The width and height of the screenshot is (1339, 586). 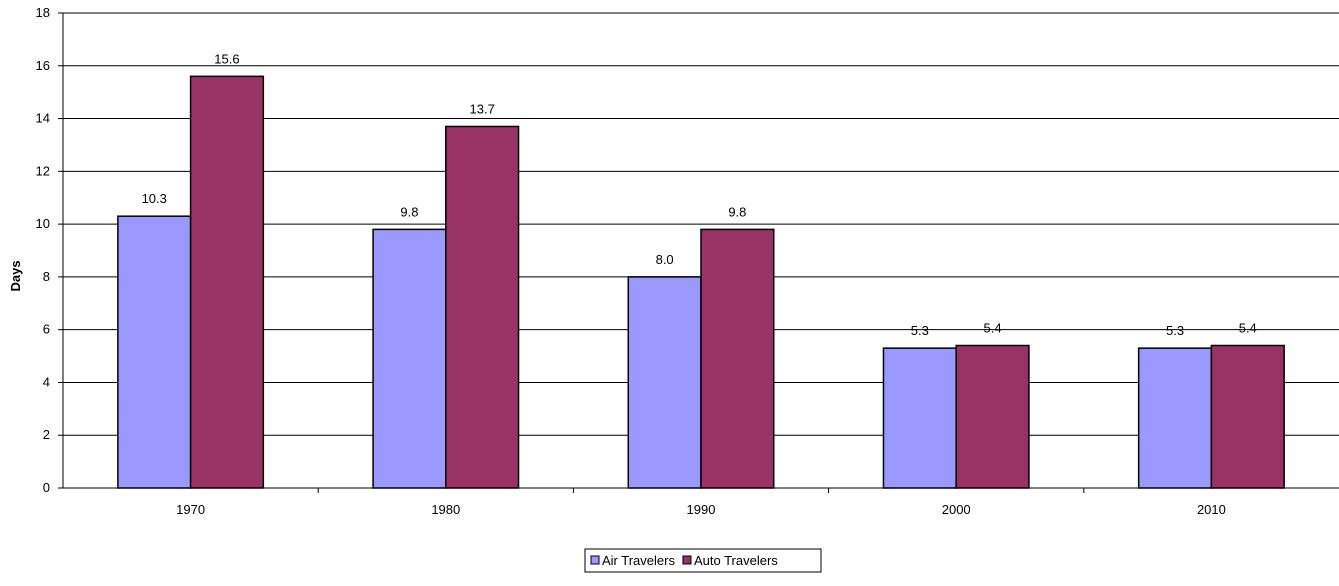 What do you see at coordinates (190, 509) in the screenshot?
I see `x-tick-label: 1970` at bounding box center [190, 509].